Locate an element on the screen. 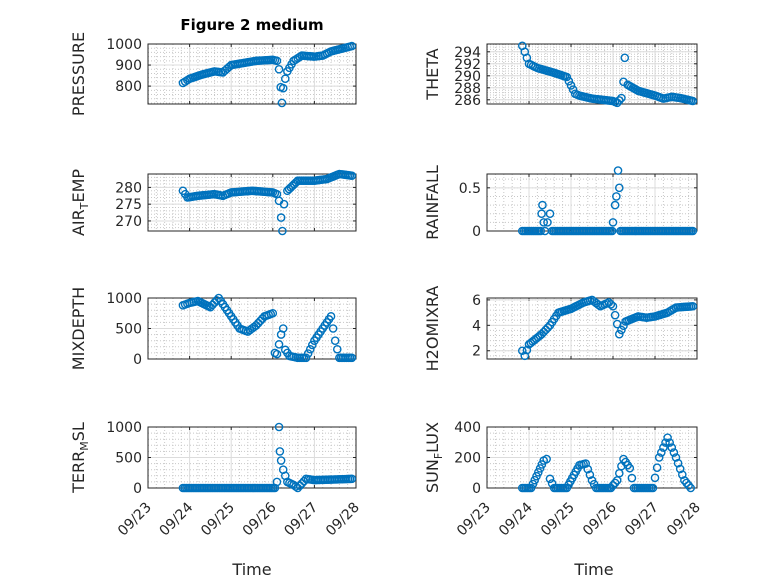 This screenshot has width=778, height=583. y-axis-label: AIRTEMP is located at coordinates (80, 202).